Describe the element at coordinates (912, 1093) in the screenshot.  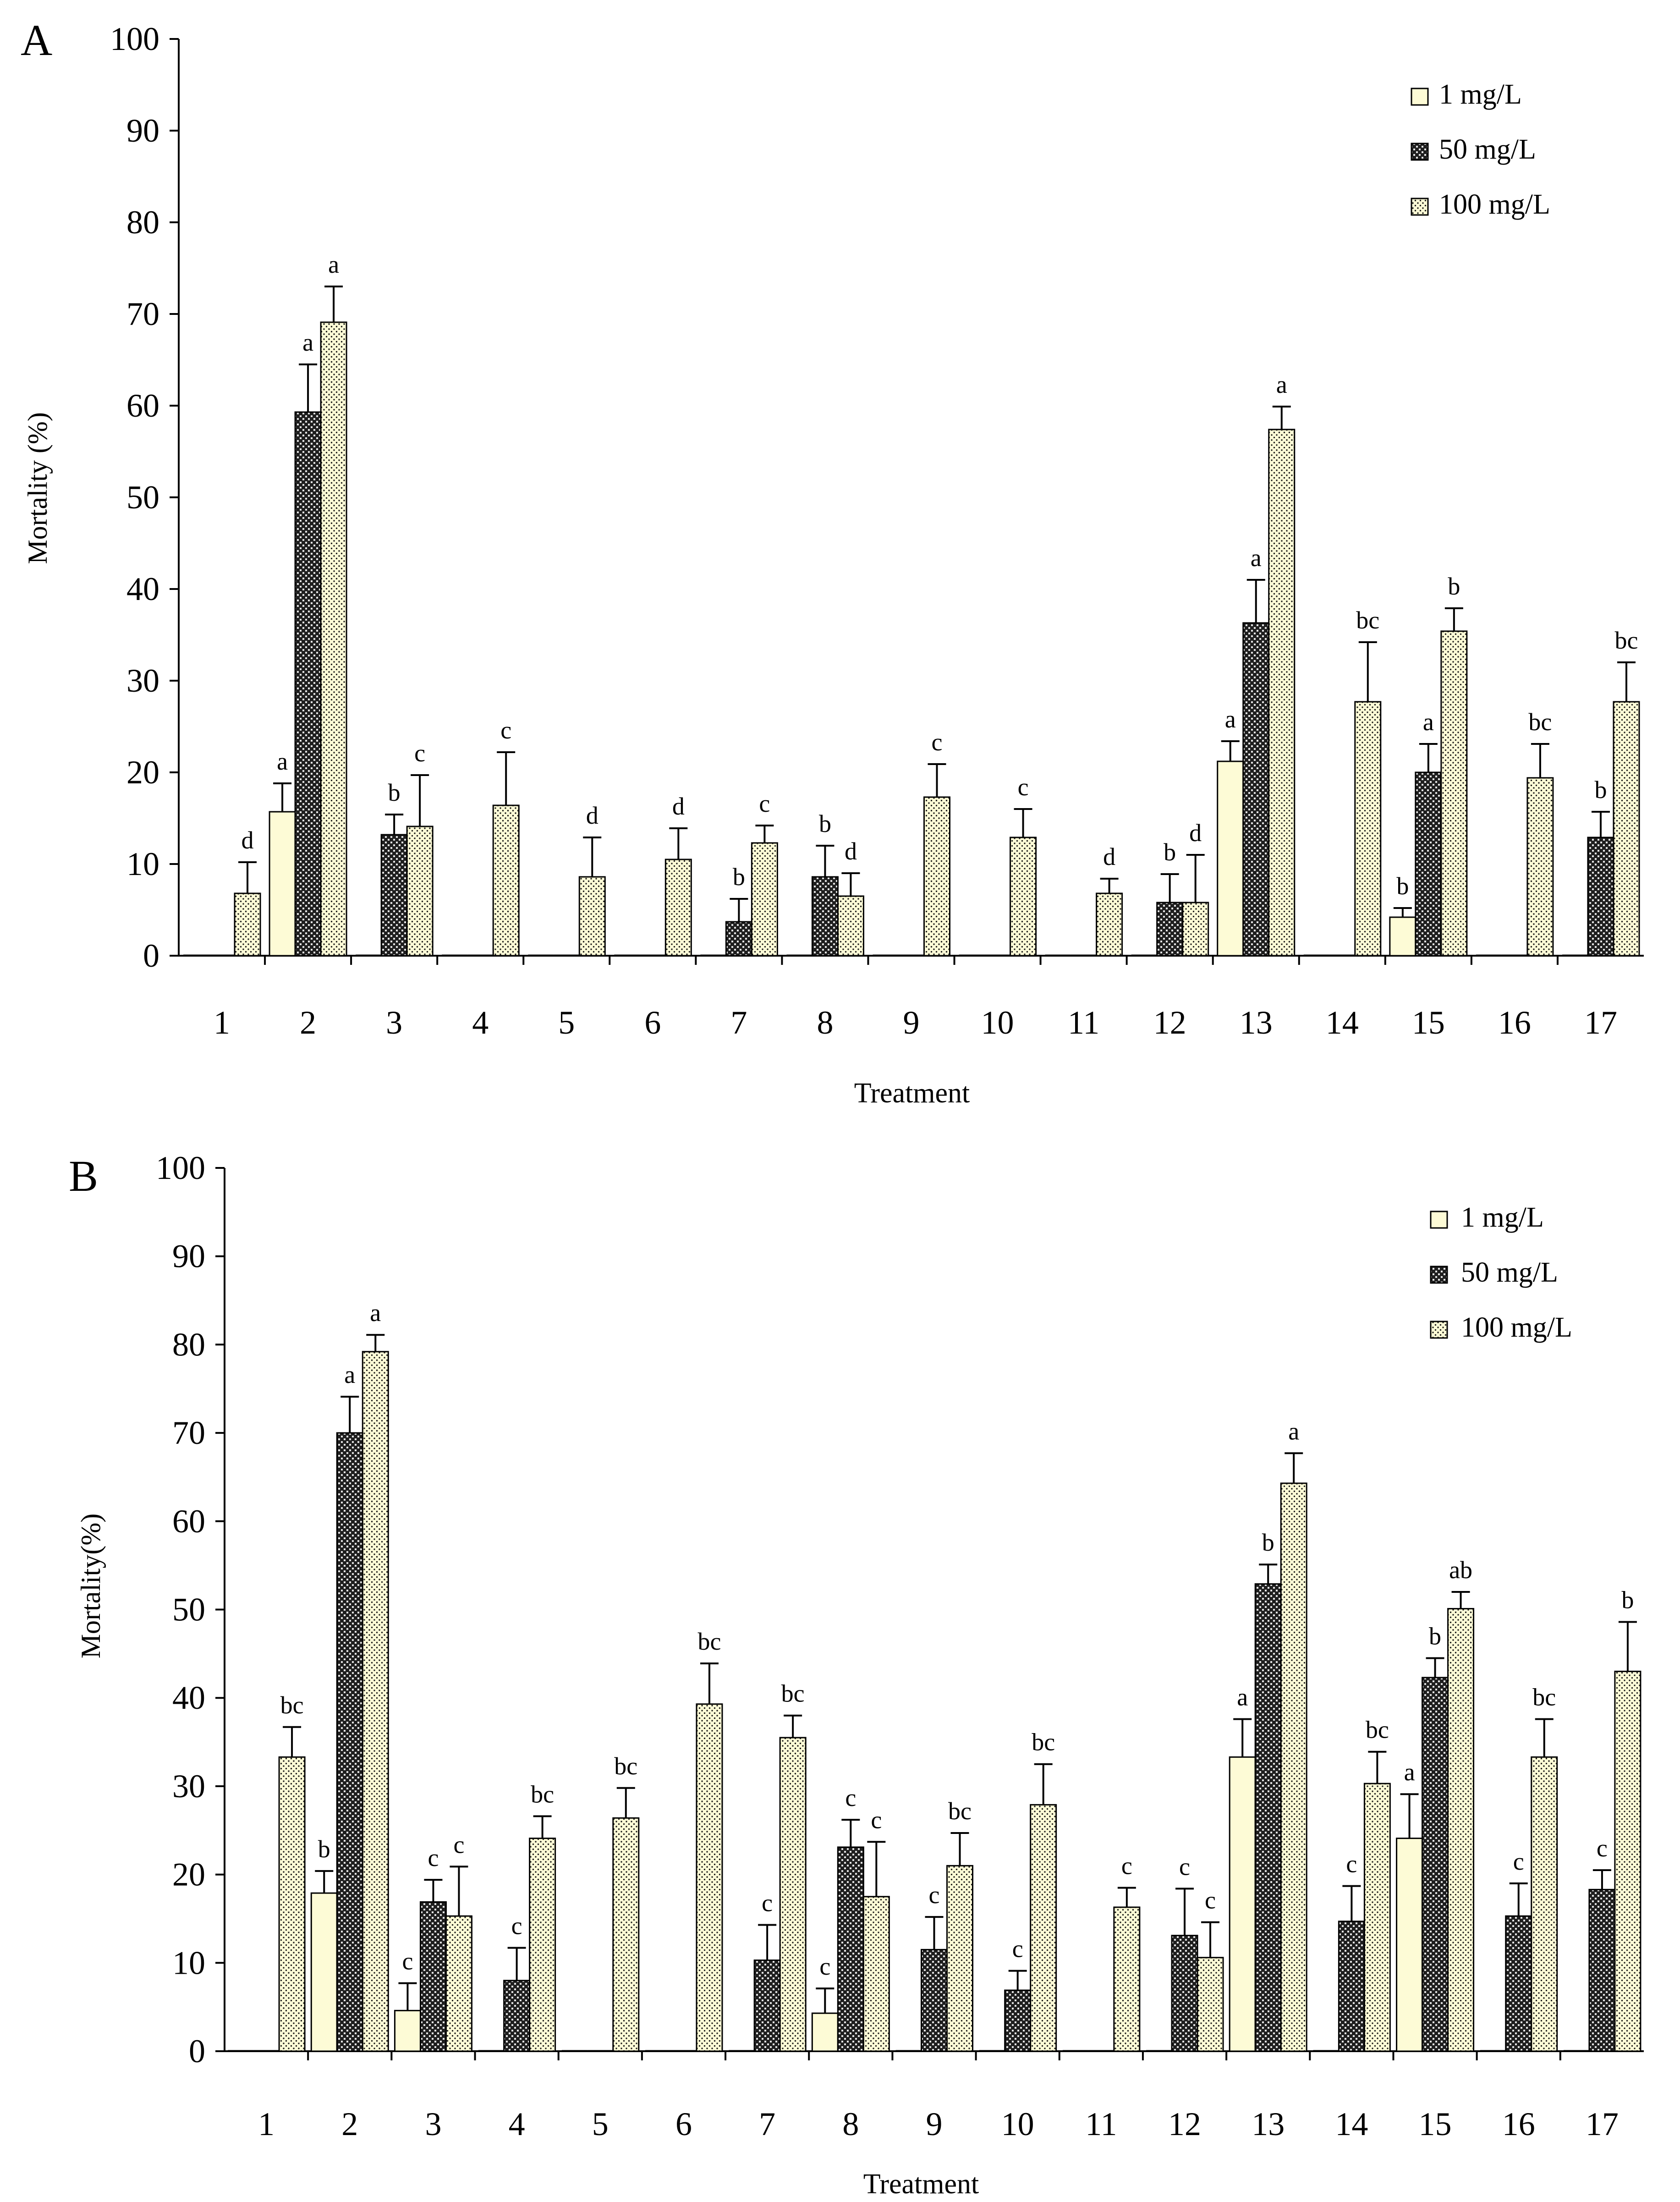
I see `x-axis-title: Treatment` at that location.